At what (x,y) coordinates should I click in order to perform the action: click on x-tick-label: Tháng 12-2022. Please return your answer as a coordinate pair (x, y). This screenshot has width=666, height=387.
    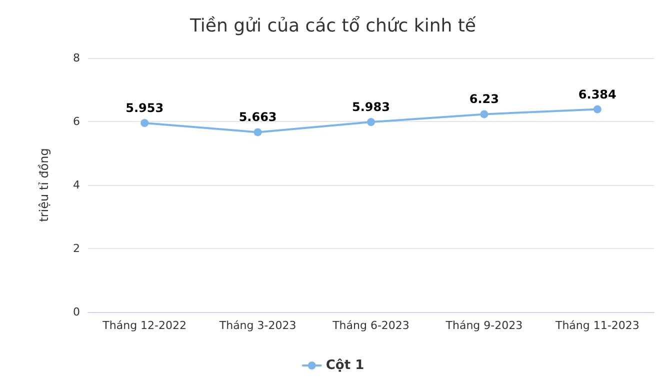
    Looking at the image, I should click on (144, 325).